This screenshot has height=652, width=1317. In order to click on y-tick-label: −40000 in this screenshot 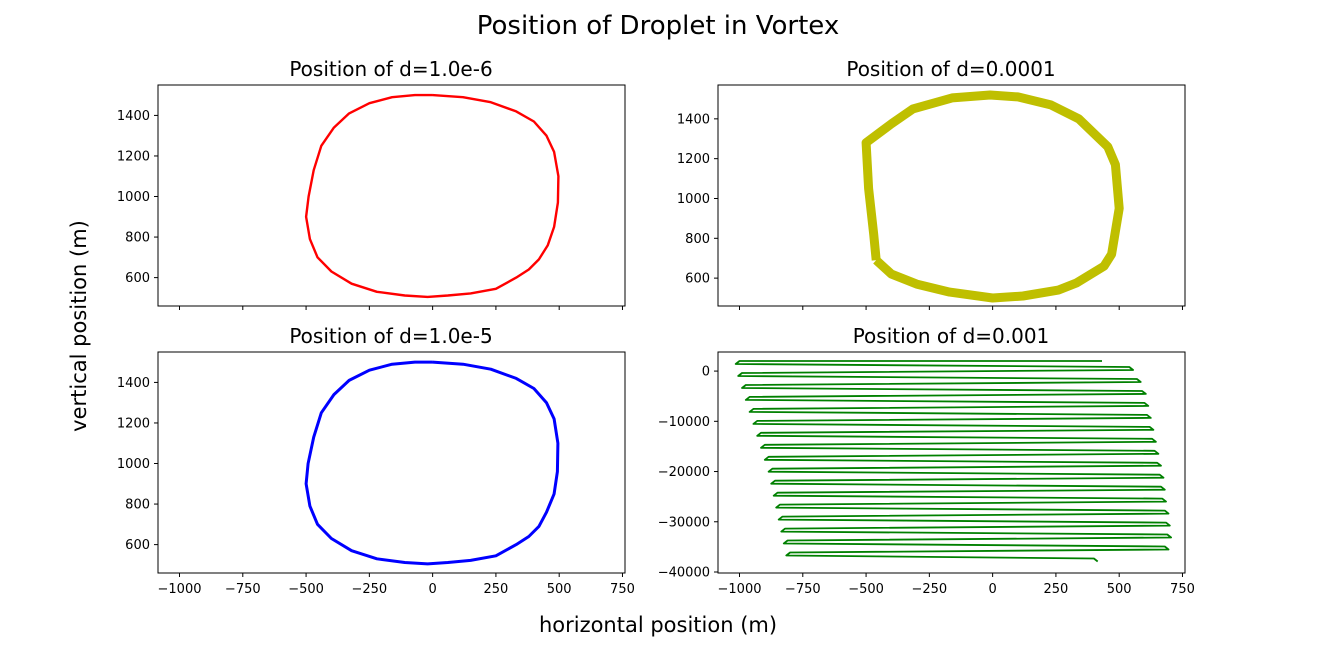, I will do `click(684, 572)`.